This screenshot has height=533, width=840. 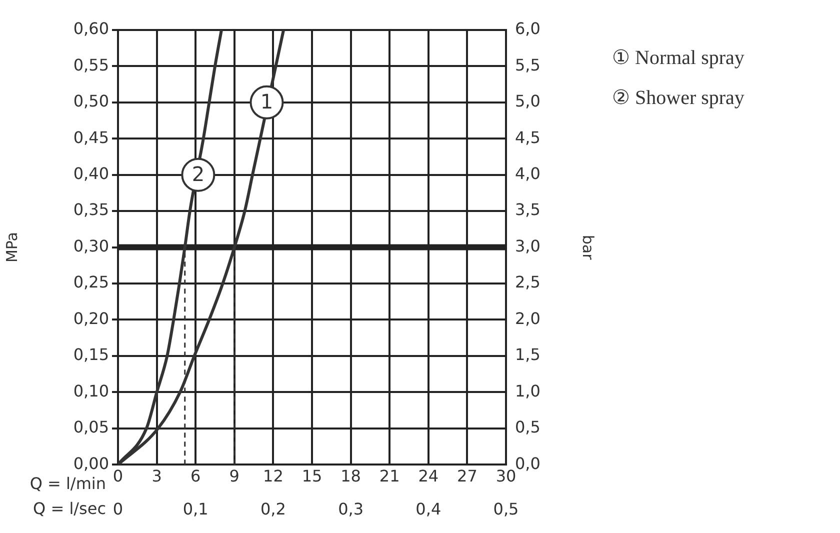 What do you see at coordinates (351, 509) in the screenshot?
I see `x2-tick-label: 0,3` at bounding box center [351, 509].